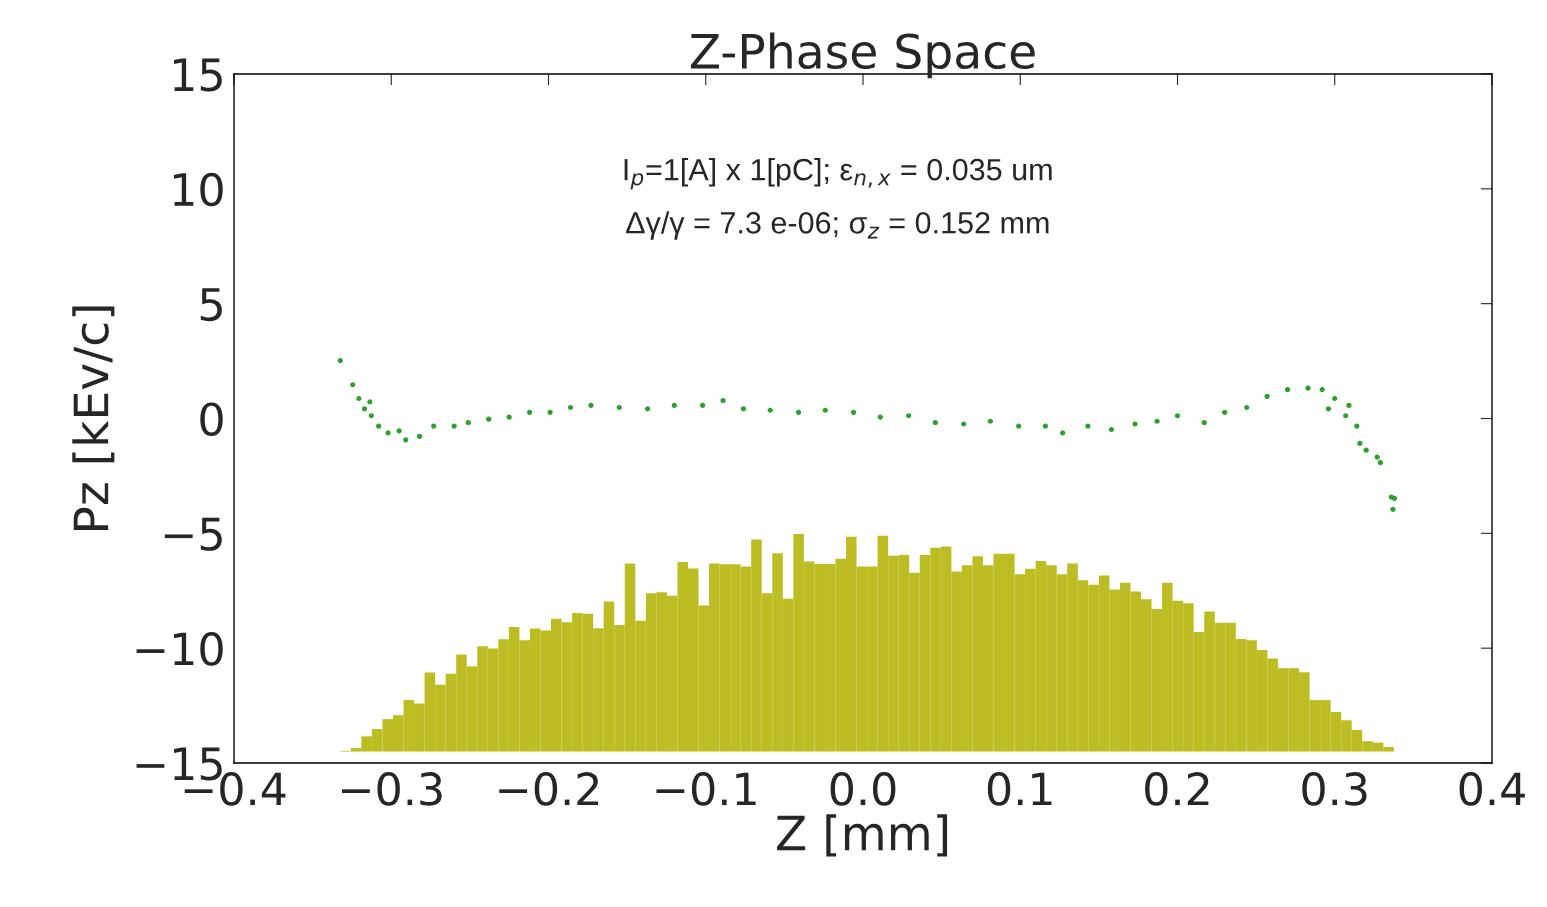 Image resolution: width=1547 pixels, height=907 pixels. What do you see at coordinates (93, 418) in the screenshot?
I see `y-axis-title: Pz [kEv/c]` at bounding box center [93, 418].